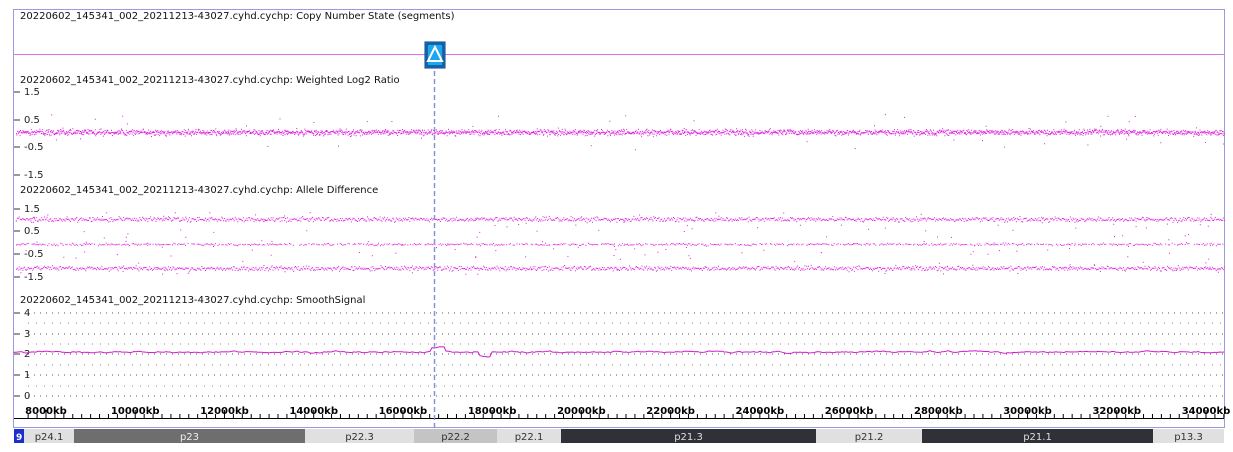 The image size is (1233, 452). What do you see at coordinates (32, 209) in the screenshot?
I see `allele-tick-label: 1.5` at bounding box center [32, 209].